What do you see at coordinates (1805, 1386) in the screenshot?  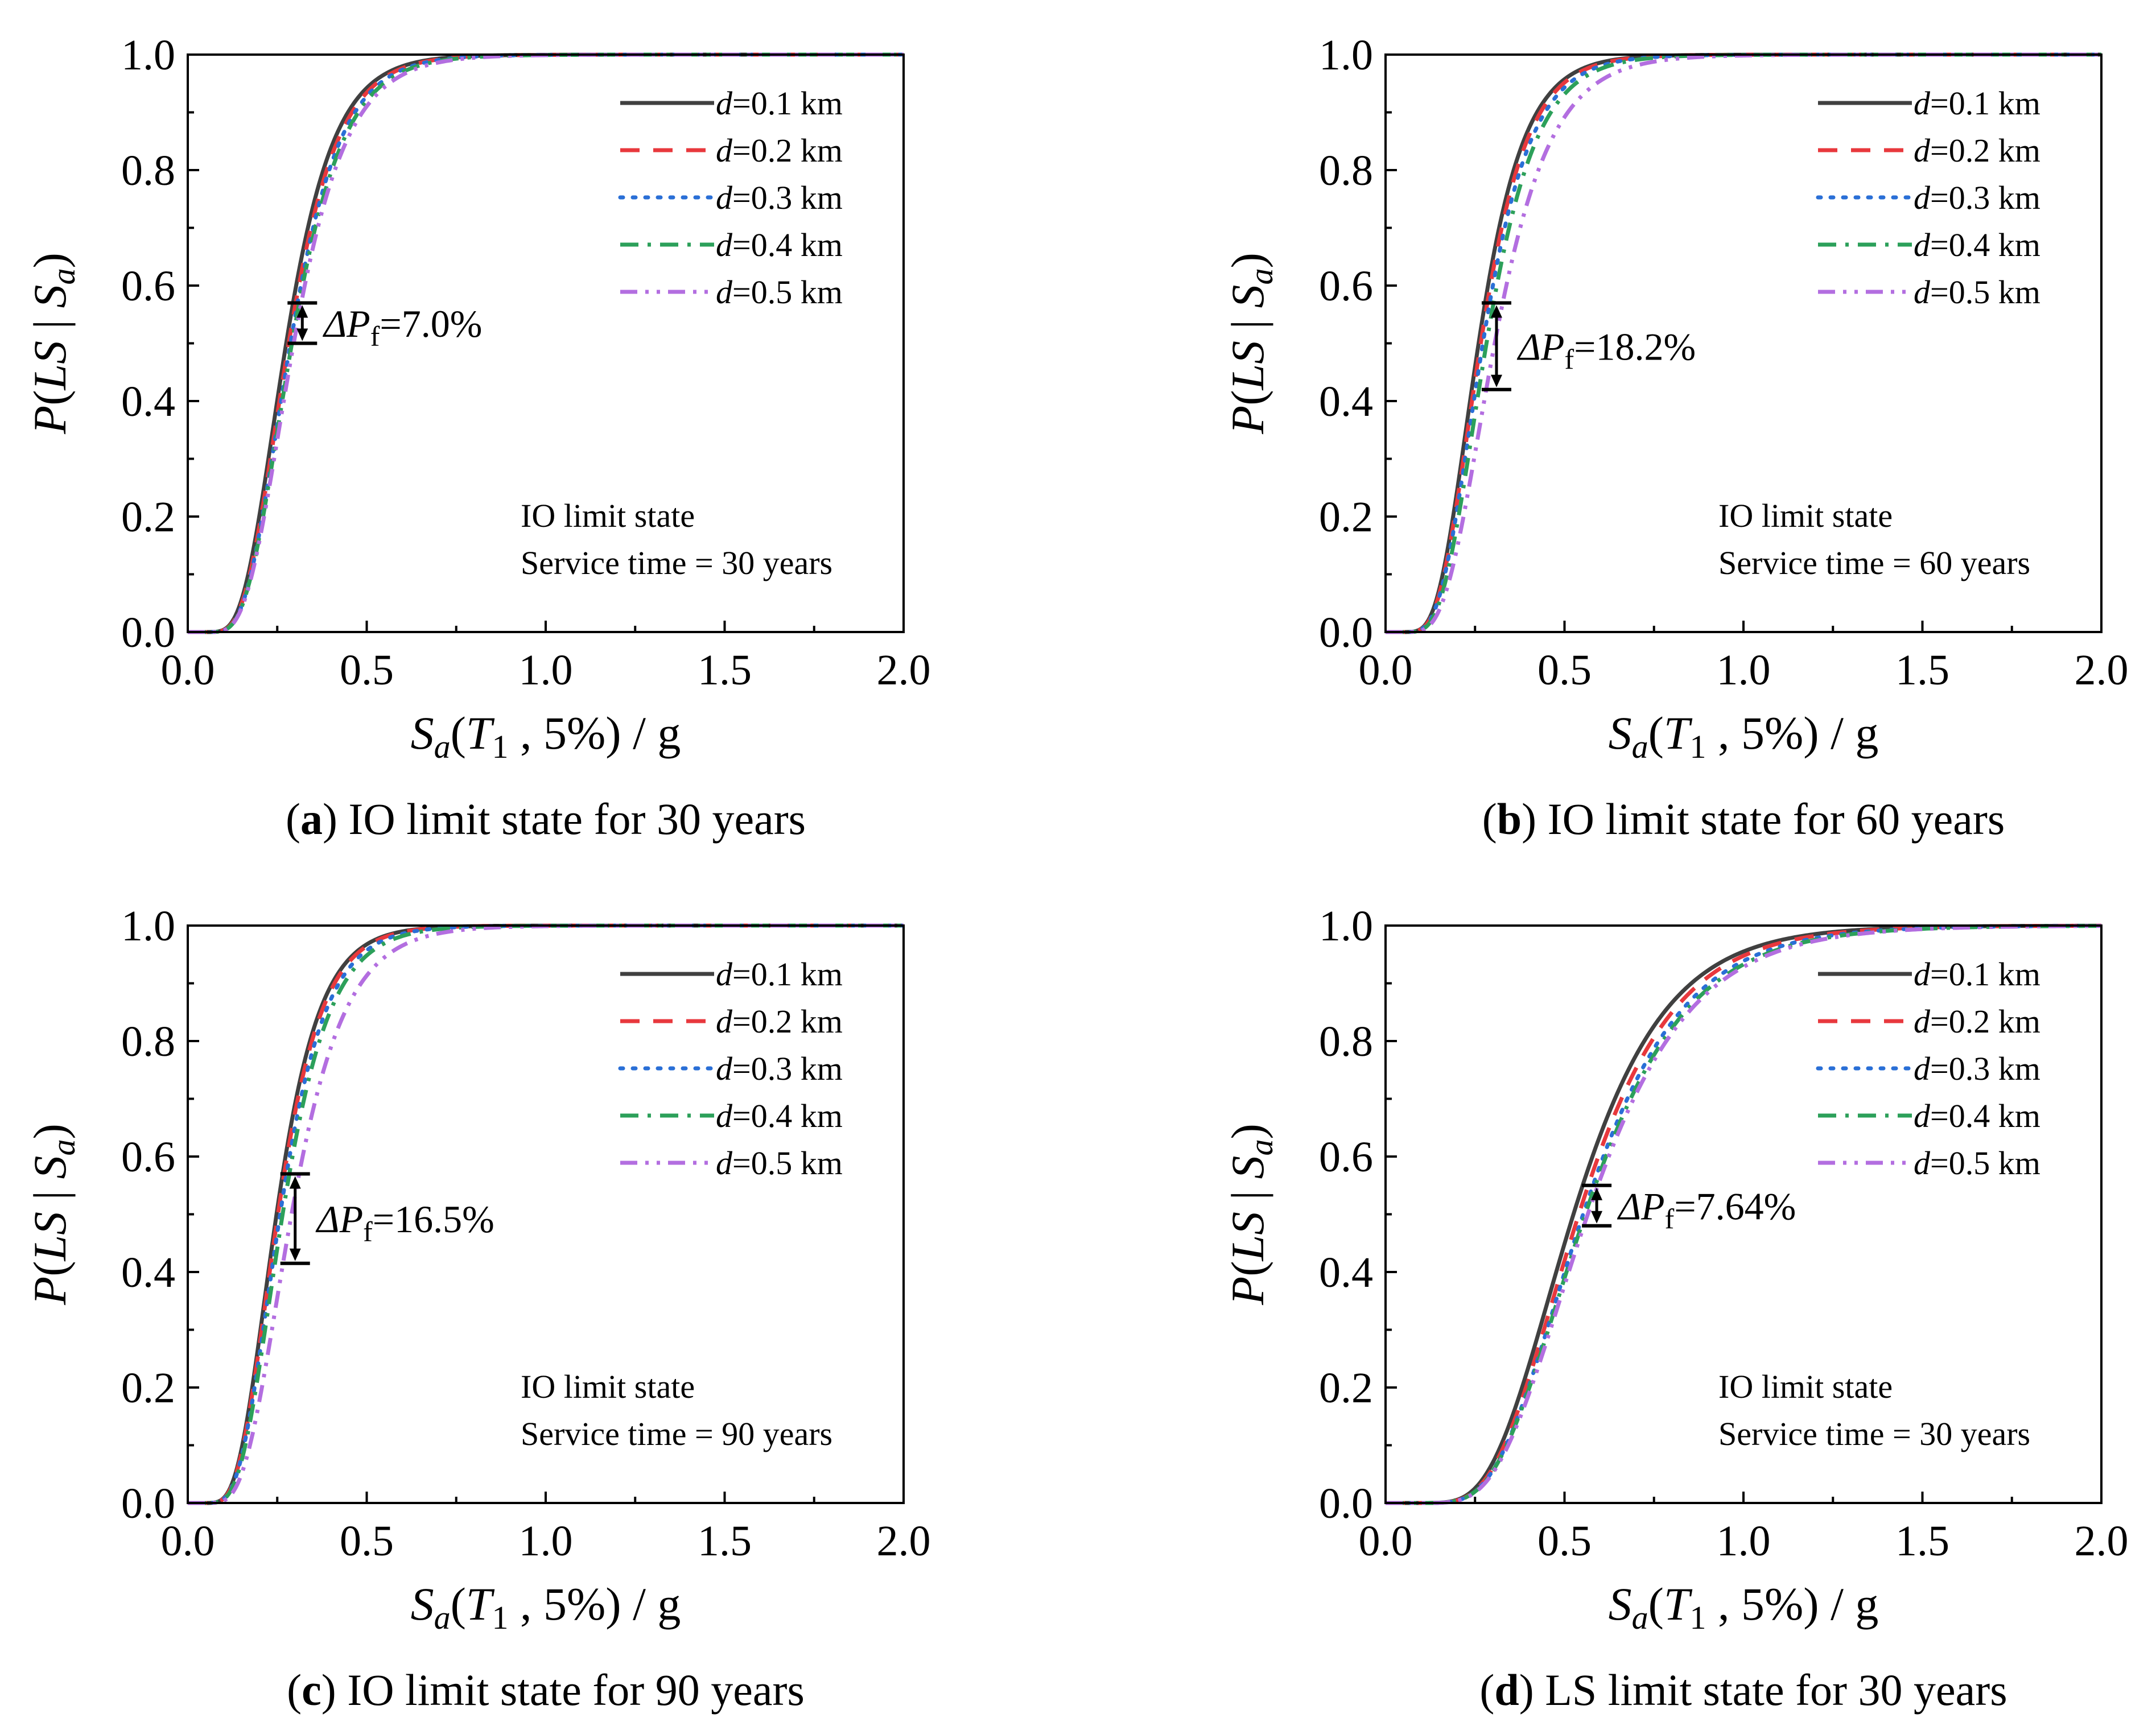 I see `annotation-line-d-1: IO limit state` at bounding box center [1805, 1386].